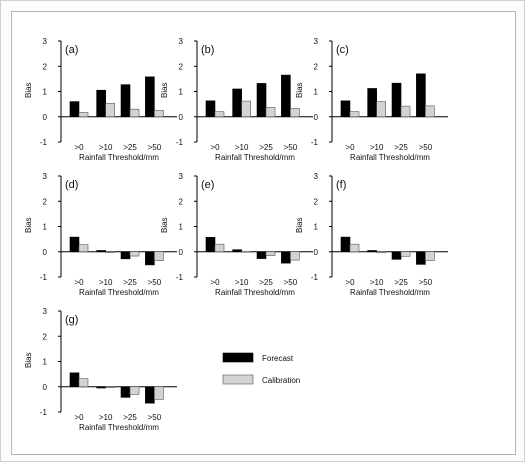  I want to click on panel-label: (c), so click(342, 50).